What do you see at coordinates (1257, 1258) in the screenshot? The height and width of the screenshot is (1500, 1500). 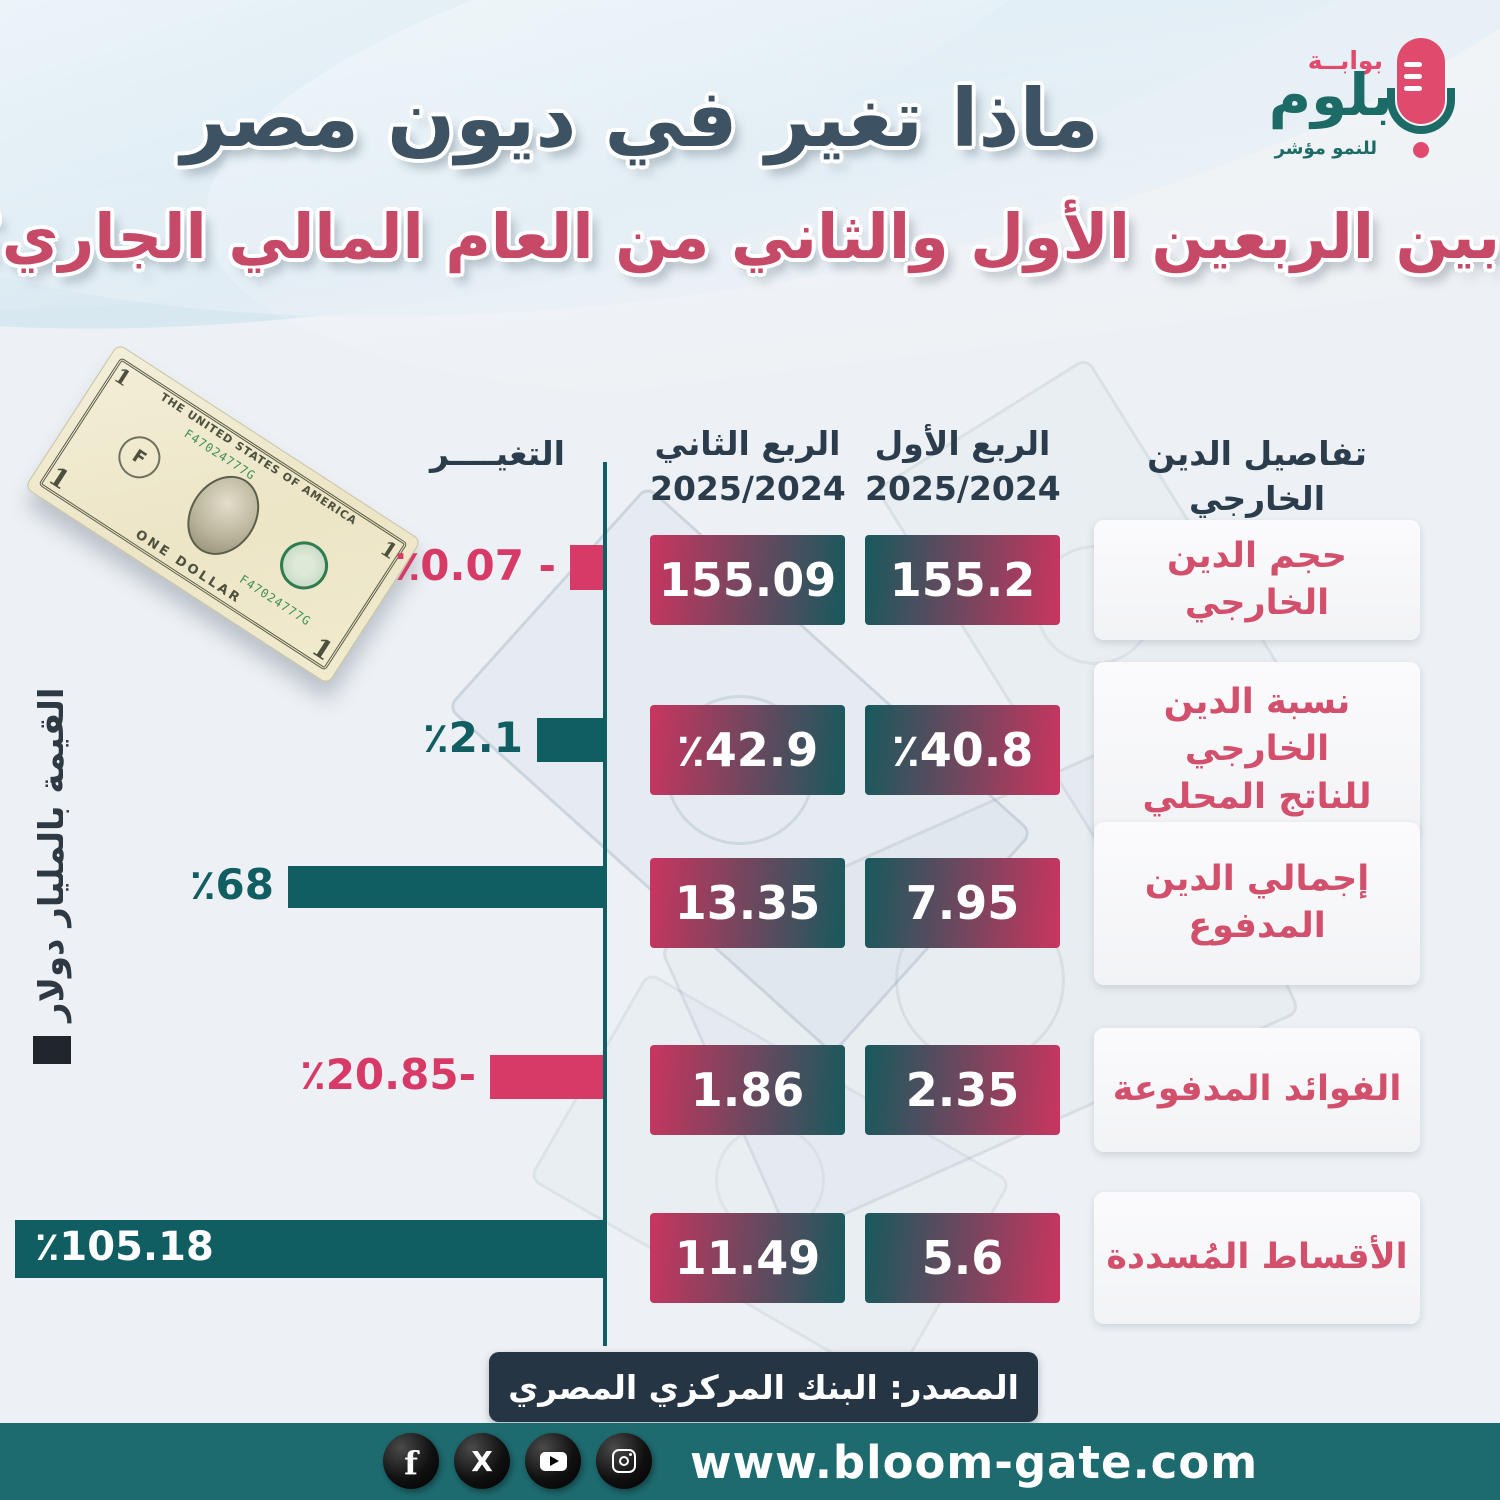 I see `row-label: الأقساط المُسددة` at bounding box center [1257, 1258].